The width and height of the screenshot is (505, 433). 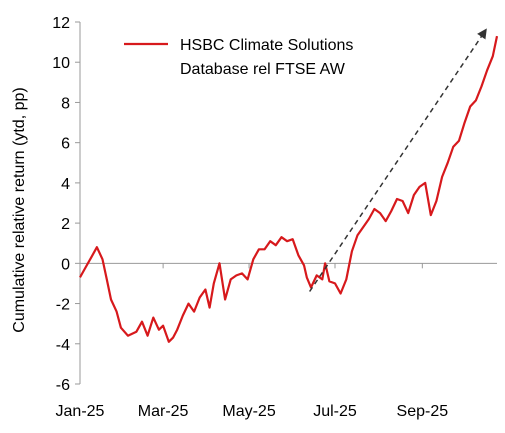 I want to click on x-tick-label: Sep-25, so click(x=423, y=411).